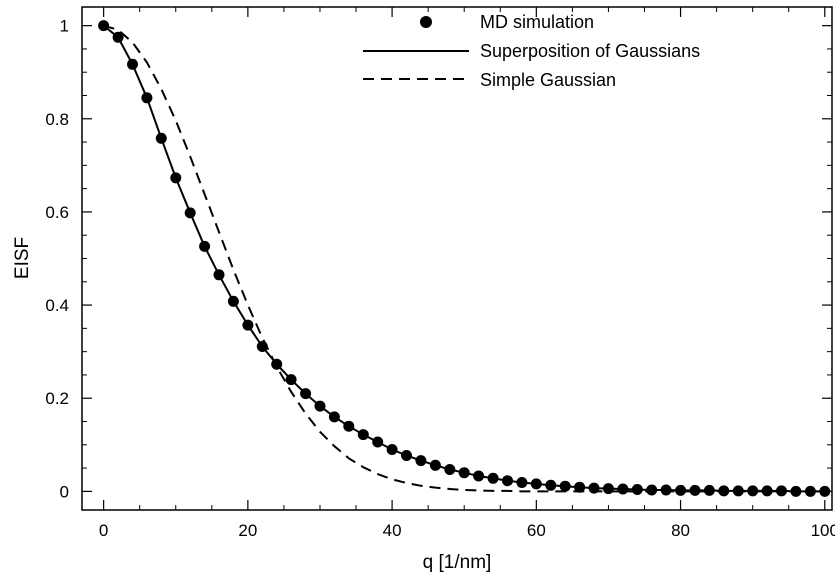  I want to click on legend-marker-md-simulation, so click(426, 22).